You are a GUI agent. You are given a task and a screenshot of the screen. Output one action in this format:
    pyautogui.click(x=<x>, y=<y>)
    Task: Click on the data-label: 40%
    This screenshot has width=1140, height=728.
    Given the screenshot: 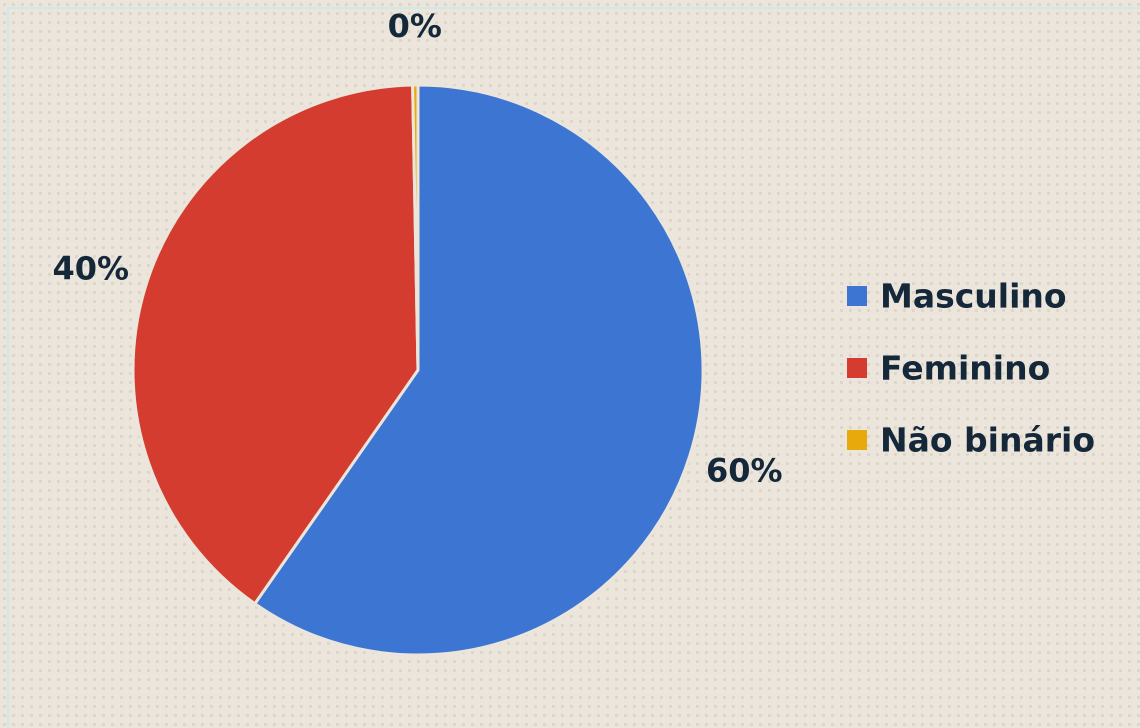 What is the action you would take?
    pyautogui.click(x=91, y=268)
    